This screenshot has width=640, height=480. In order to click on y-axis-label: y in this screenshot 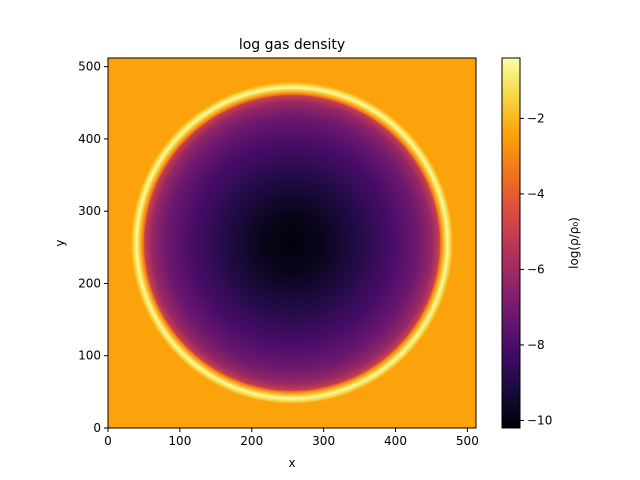, I will do `click(60, 242)`.